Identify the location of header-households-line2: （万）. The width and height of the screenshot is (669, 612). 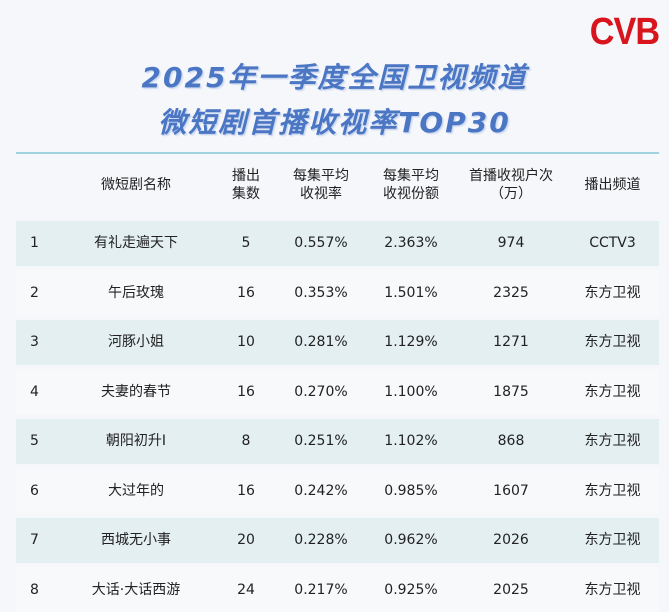
(511, 194).